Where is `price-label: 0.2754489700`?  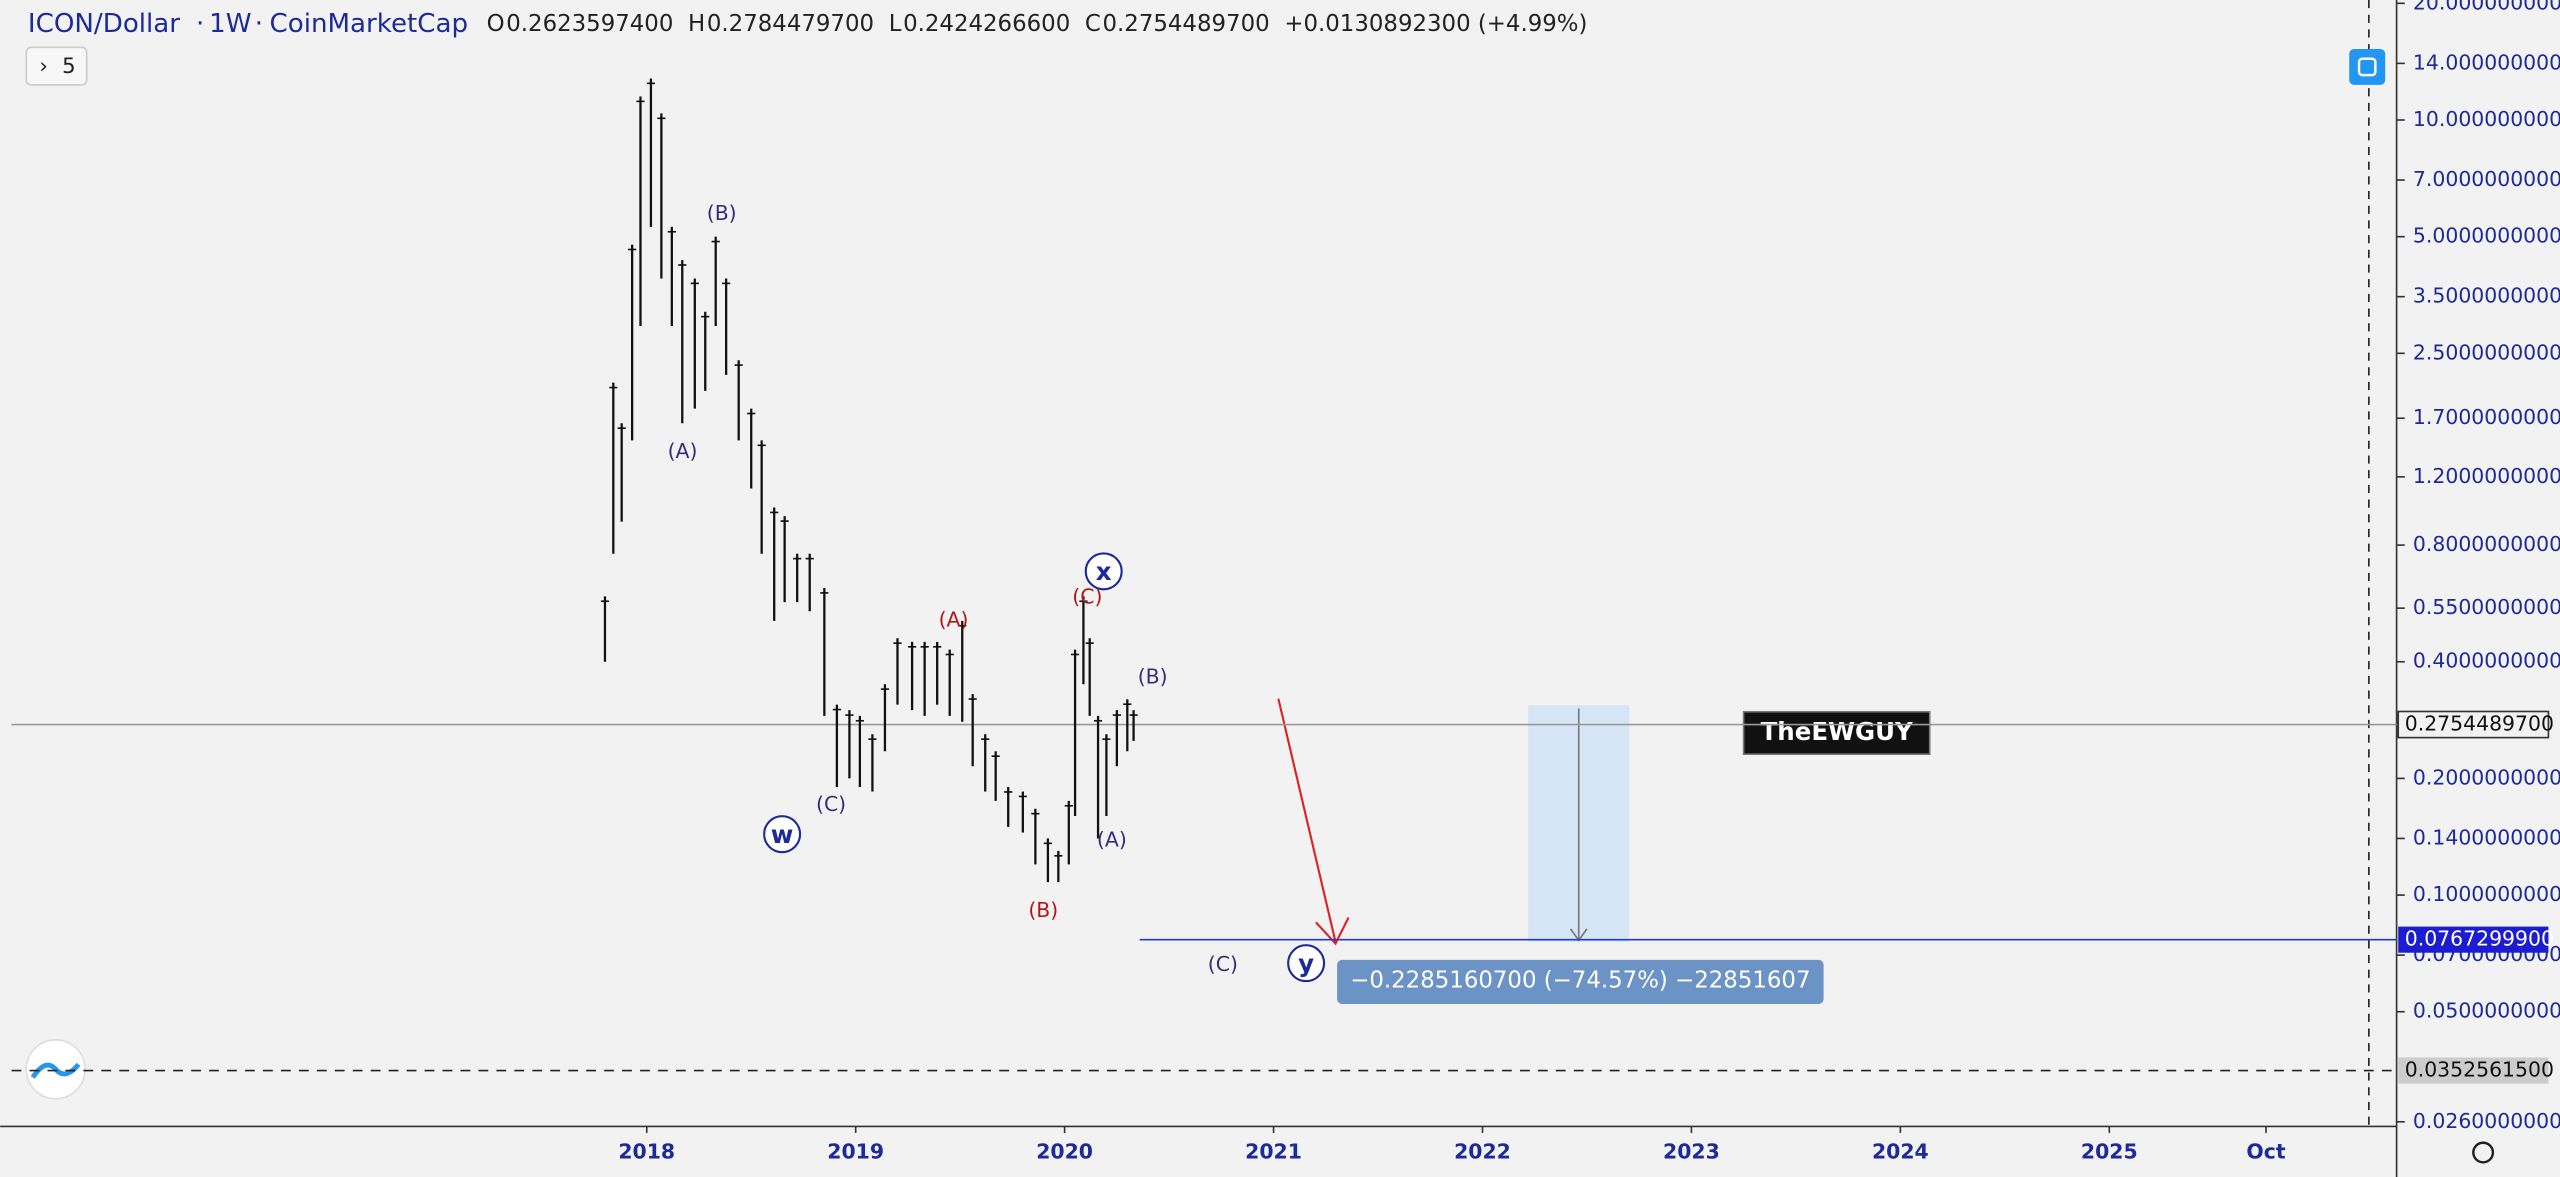
price-label: 0.2754489700 is located at coordinates (2479, 724).